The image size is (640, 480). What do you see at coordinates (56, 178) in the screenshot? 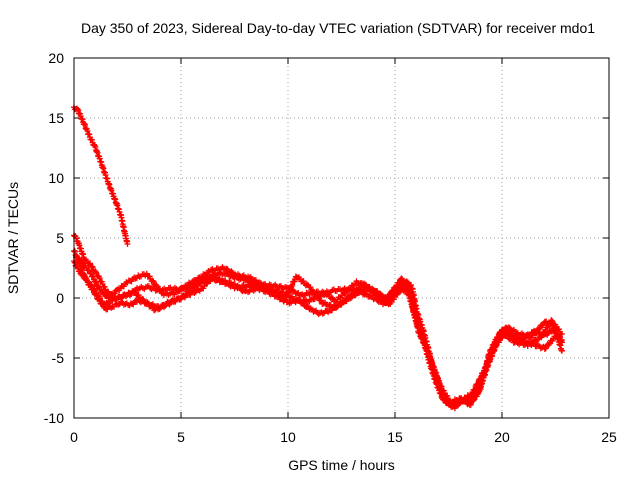
I see `y-tick-label: 10` at bounding box center [56, 178].